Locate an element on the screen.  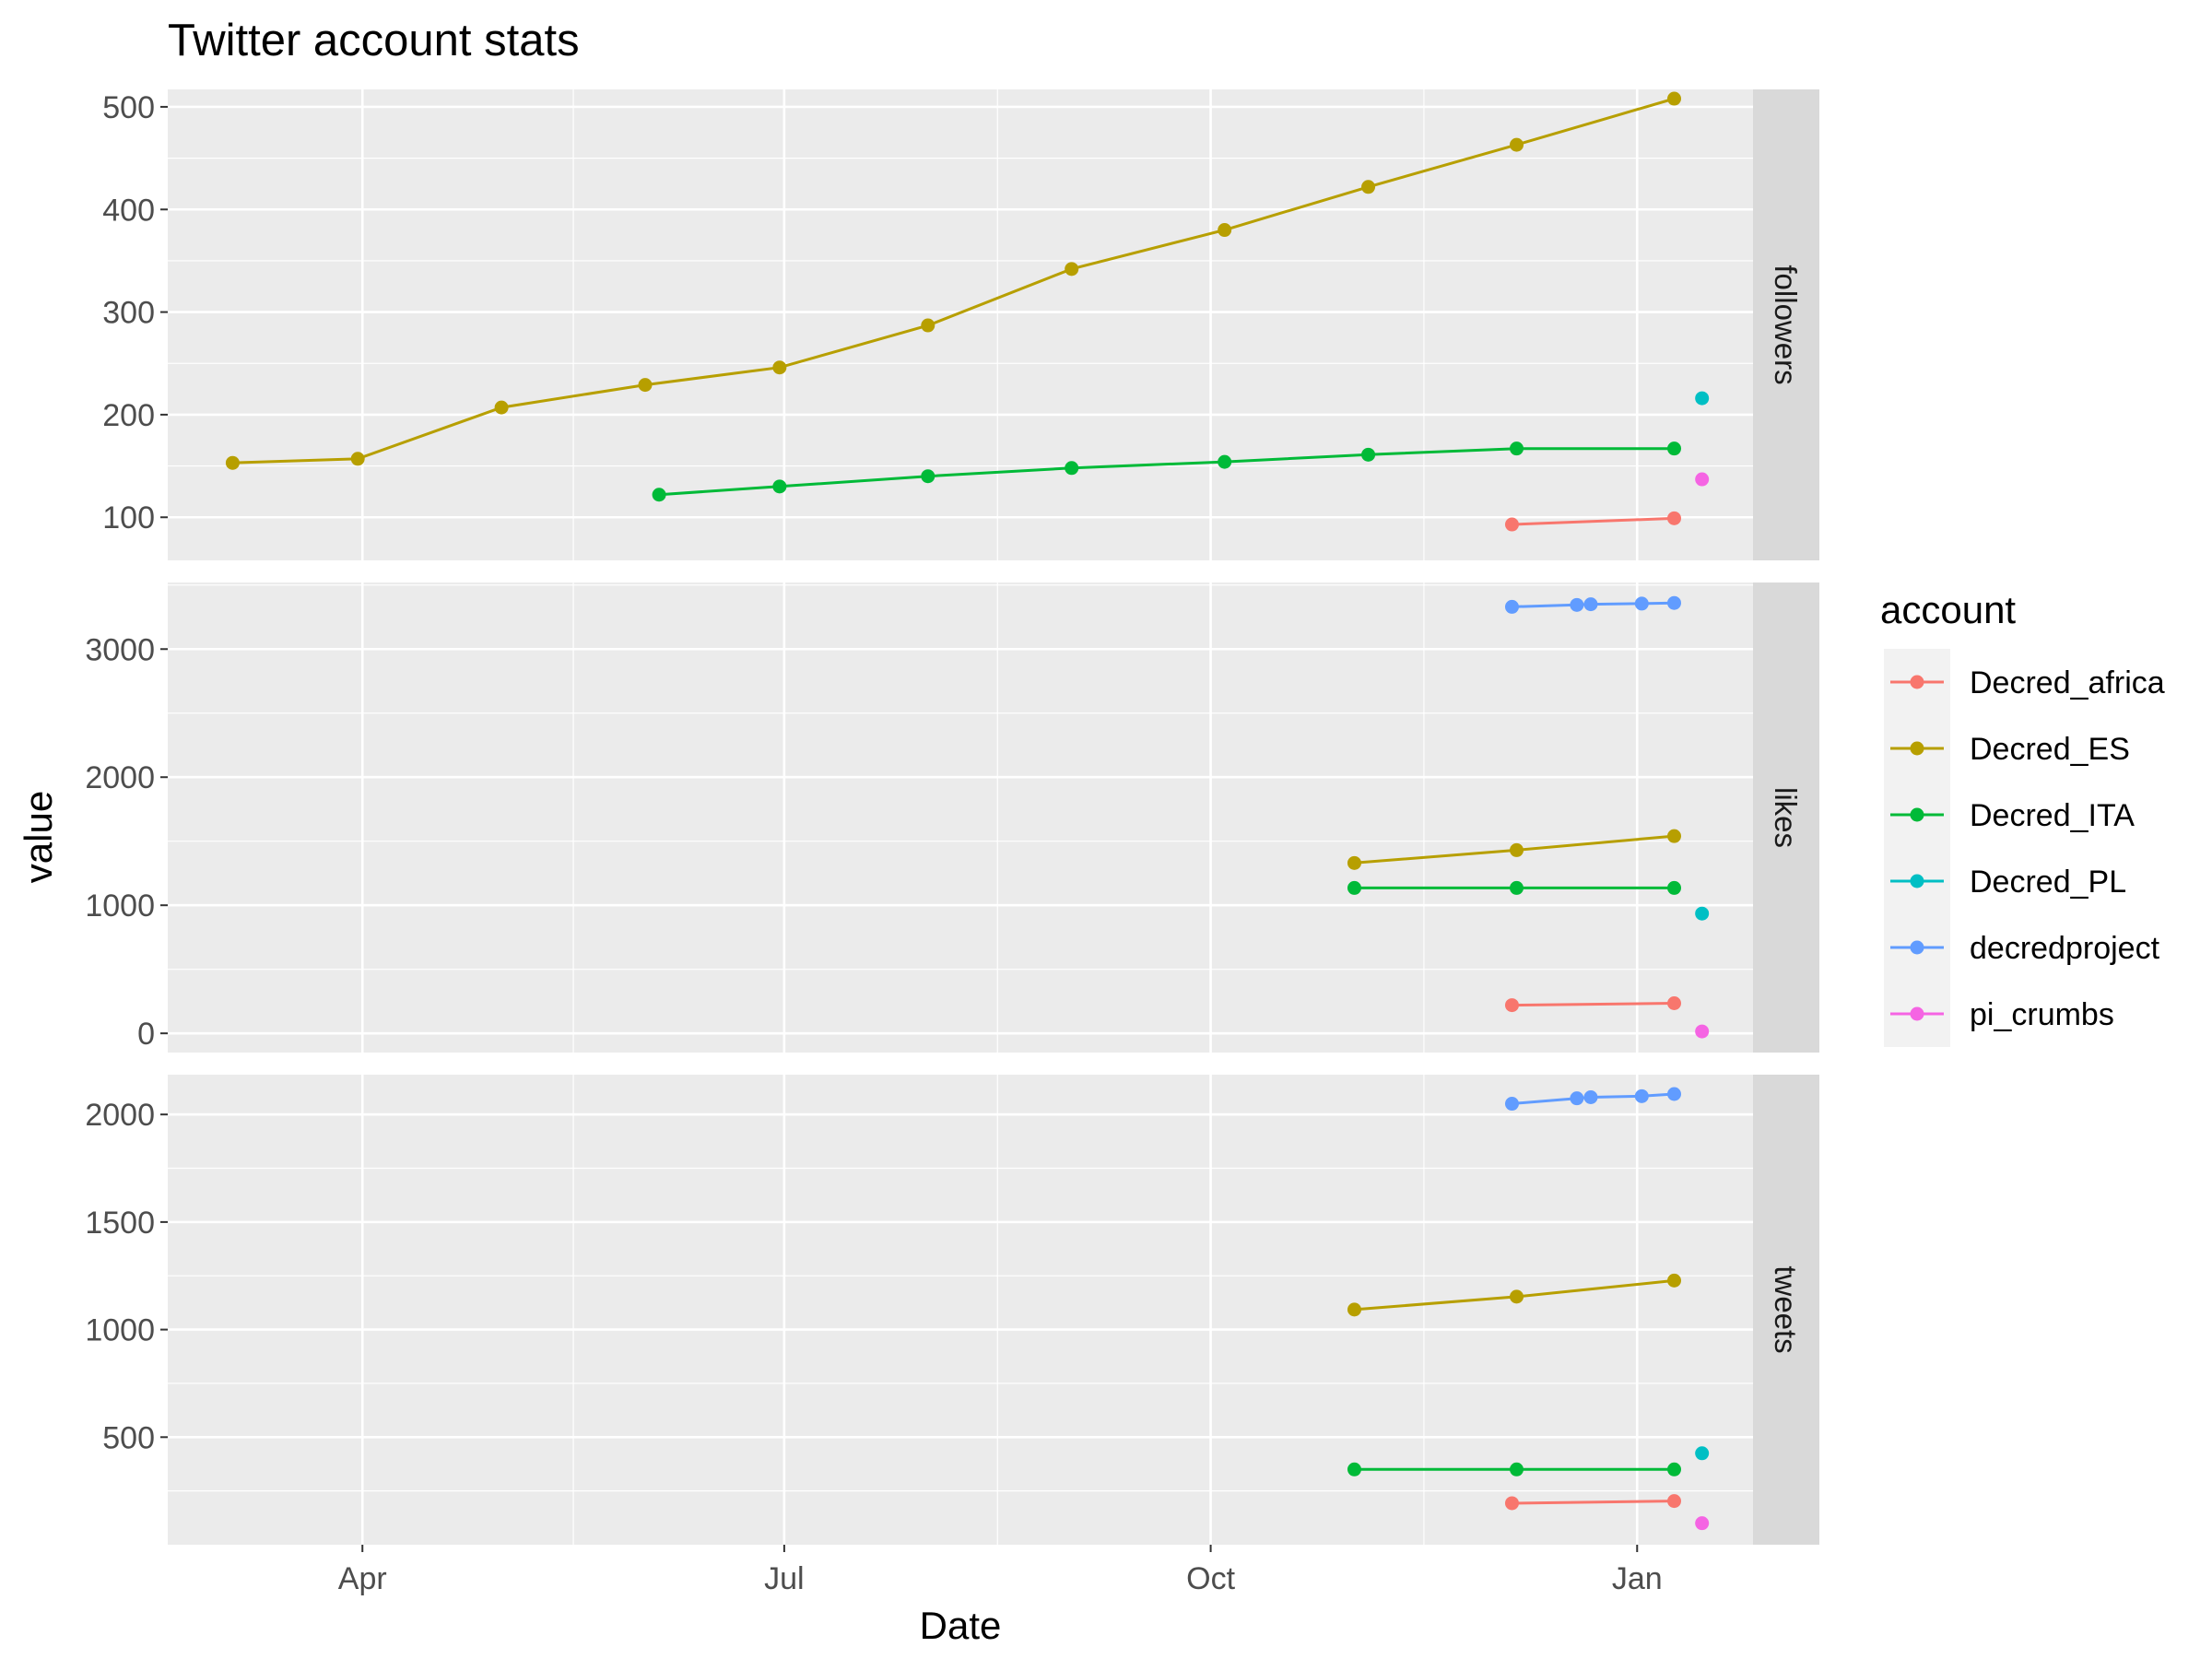
x-axis-title: Date is located at coordinates (961, 1625).